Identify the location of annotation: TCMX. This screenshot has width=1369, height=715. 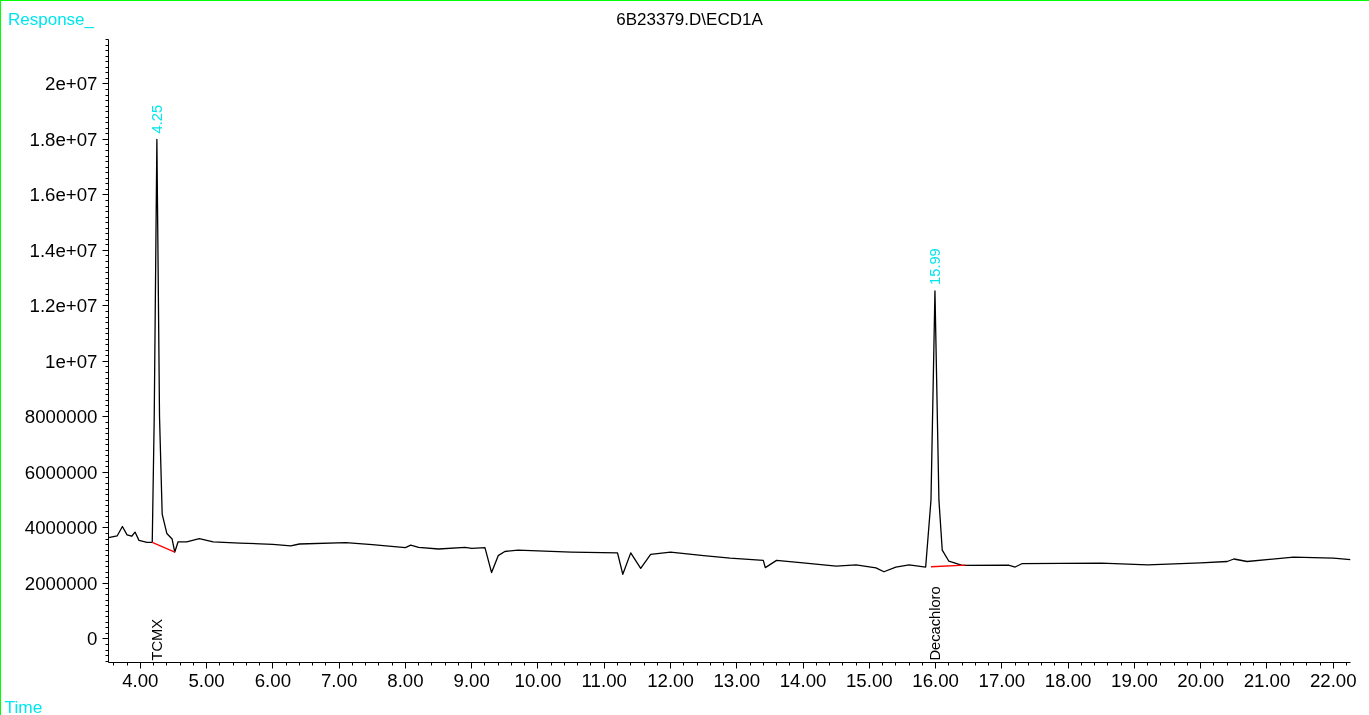
(156, 639).